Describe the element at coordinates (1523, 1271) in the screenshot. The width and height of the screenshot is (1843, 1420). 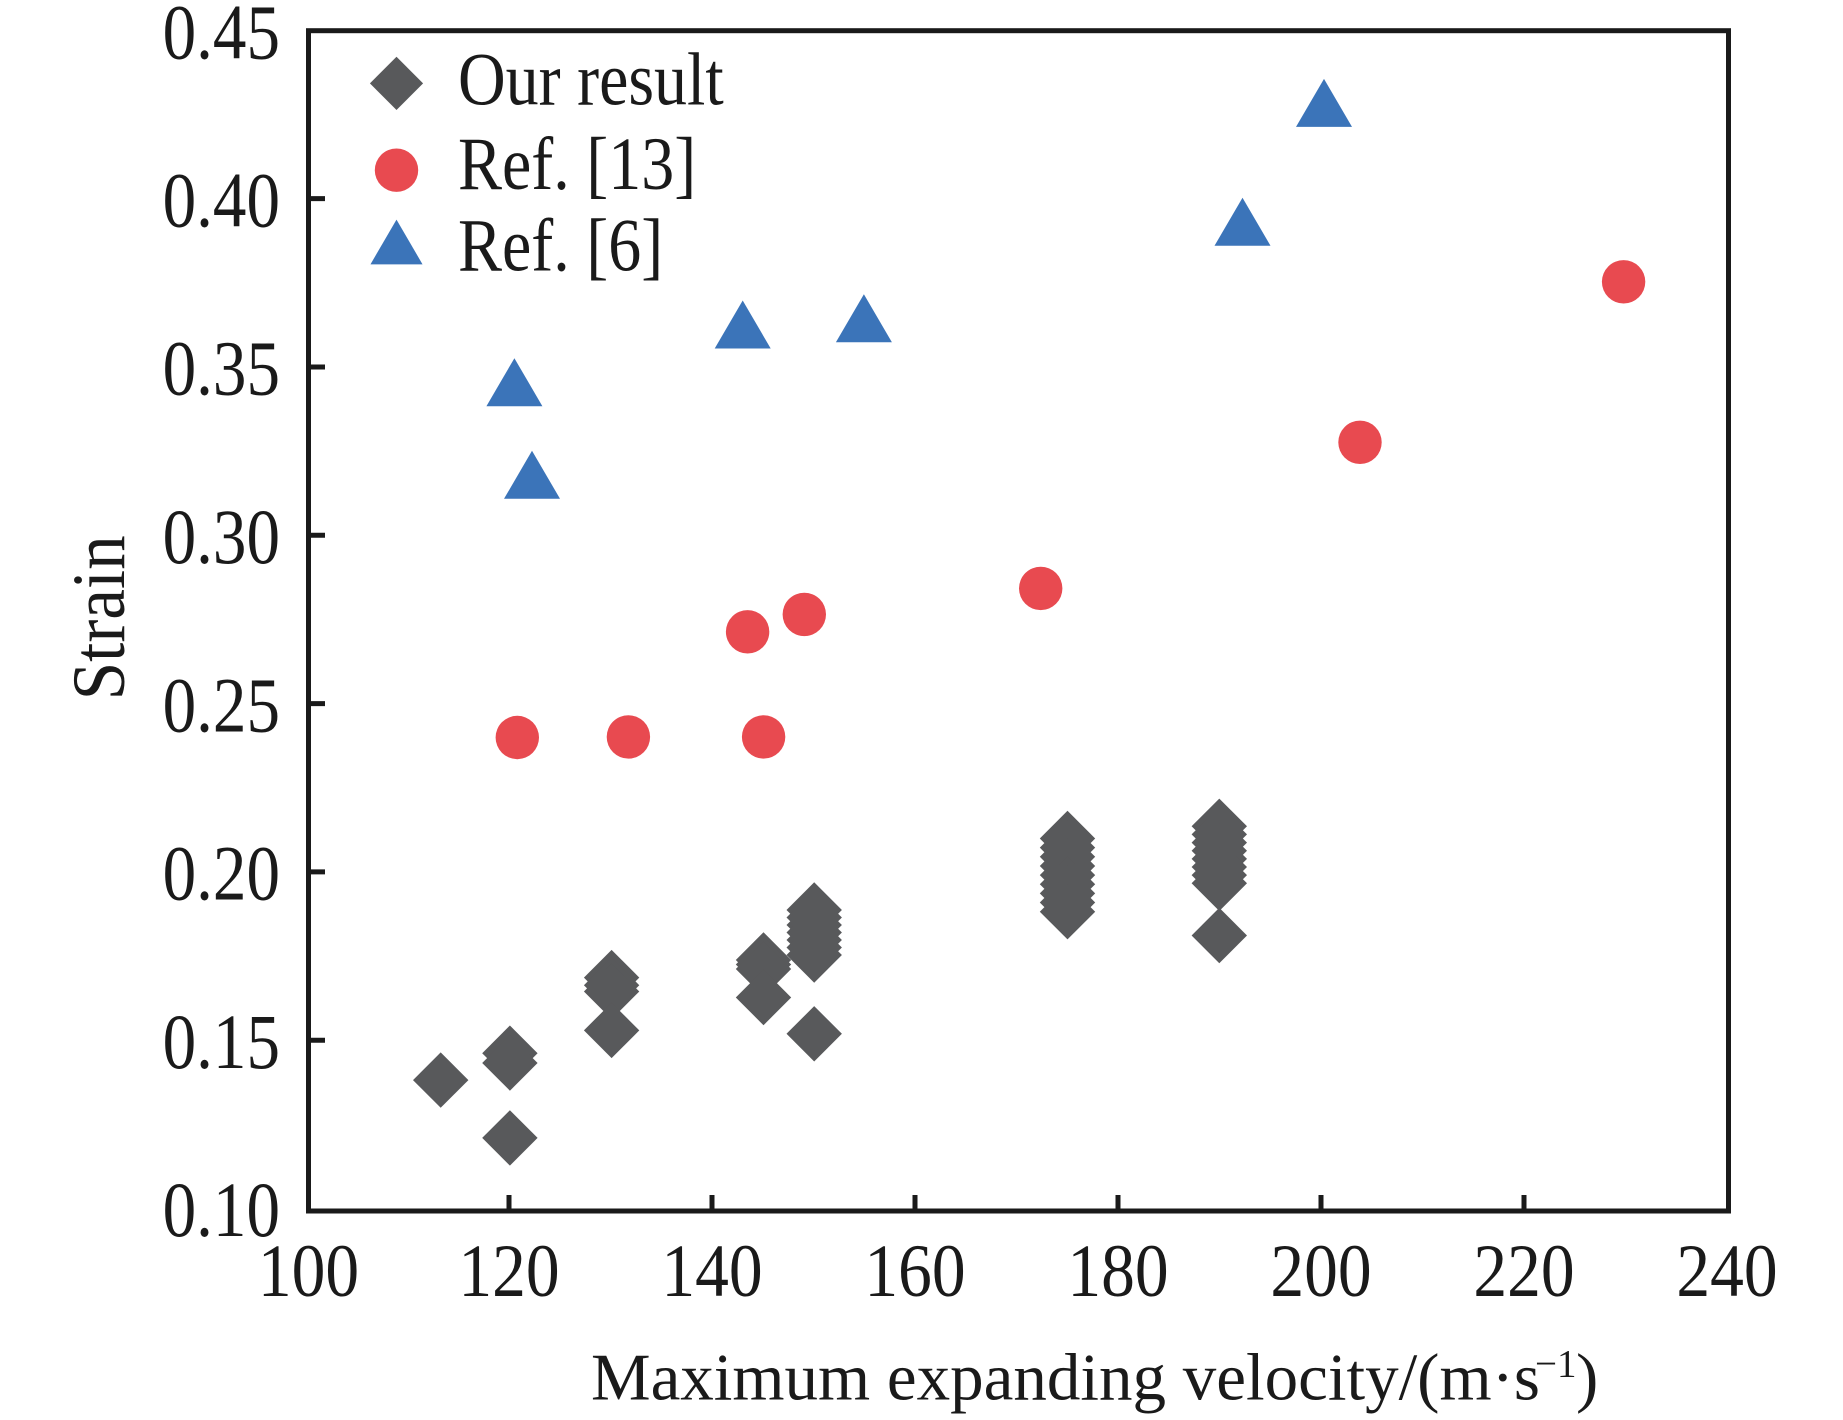
I see `svg-text: 220` at that location.